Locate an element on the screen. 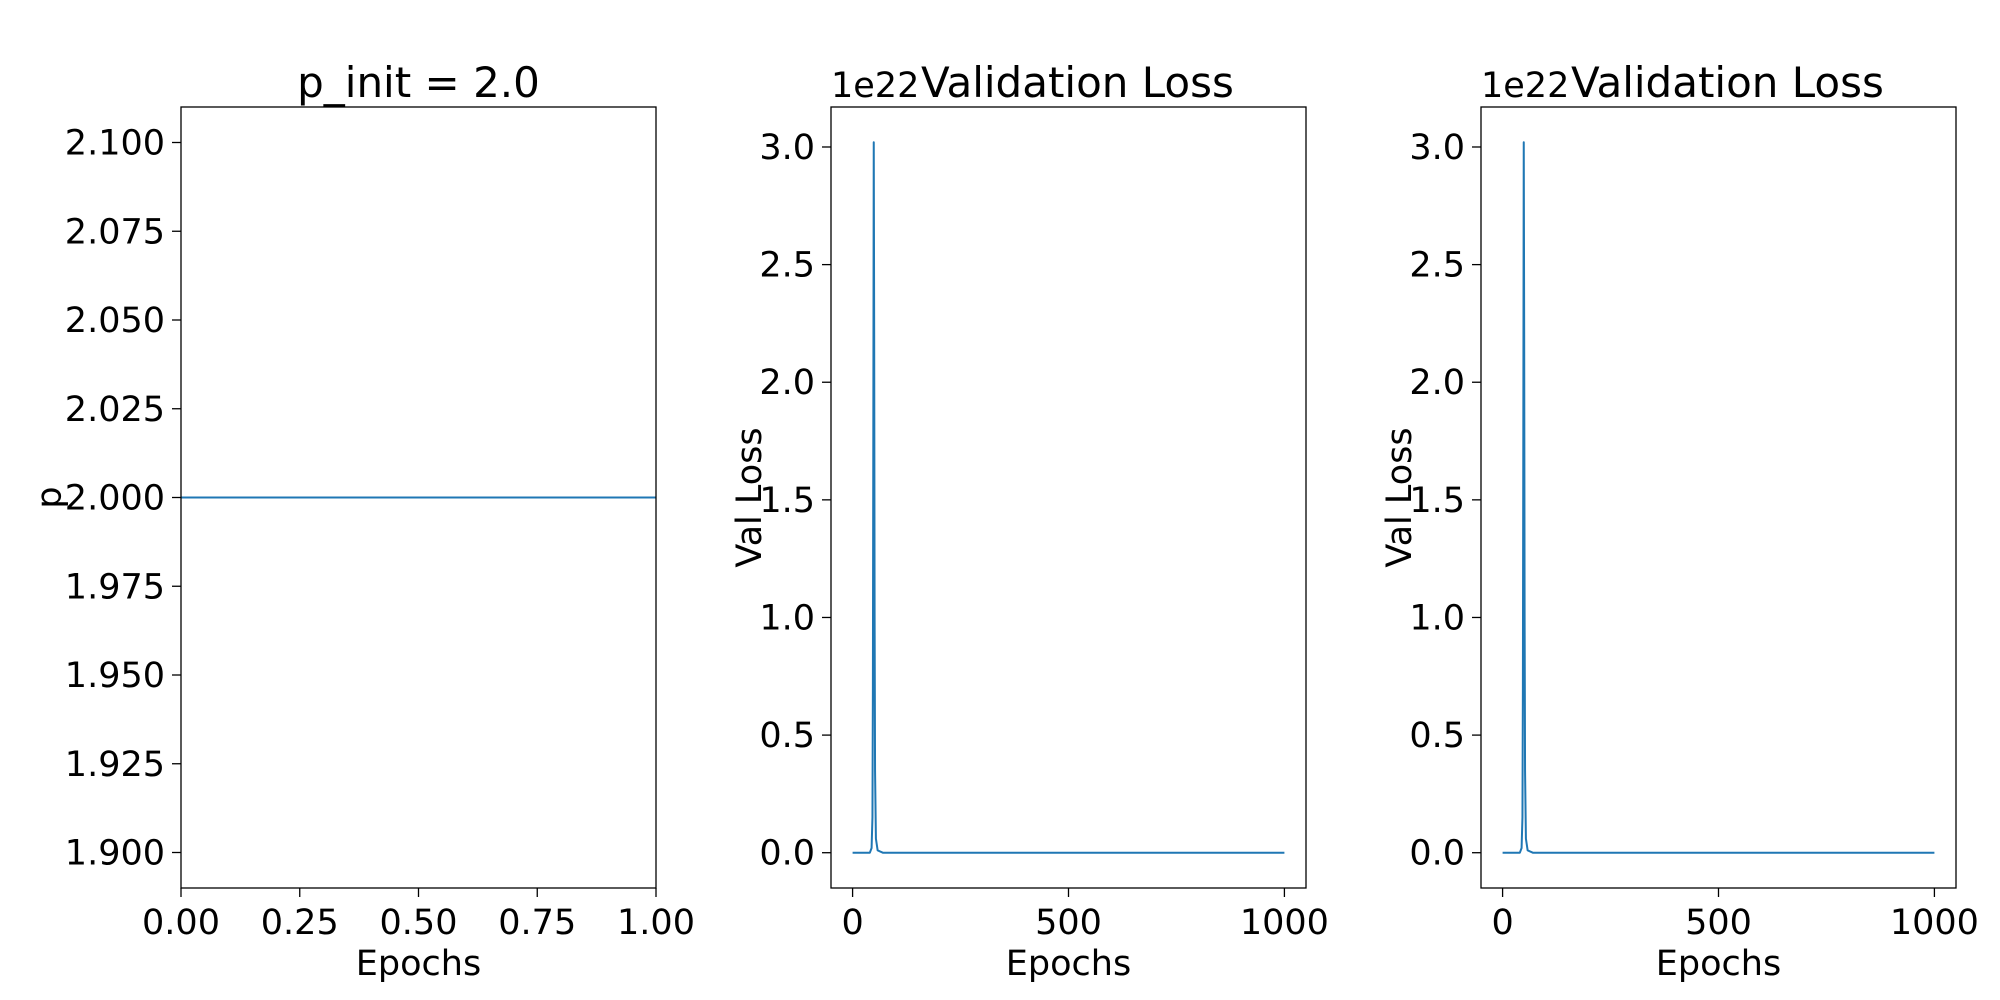 Image resolution: width=2000 pixels, height=1000 pixels. y-tick-label: 2.075 is located at coordinates (115, 232).